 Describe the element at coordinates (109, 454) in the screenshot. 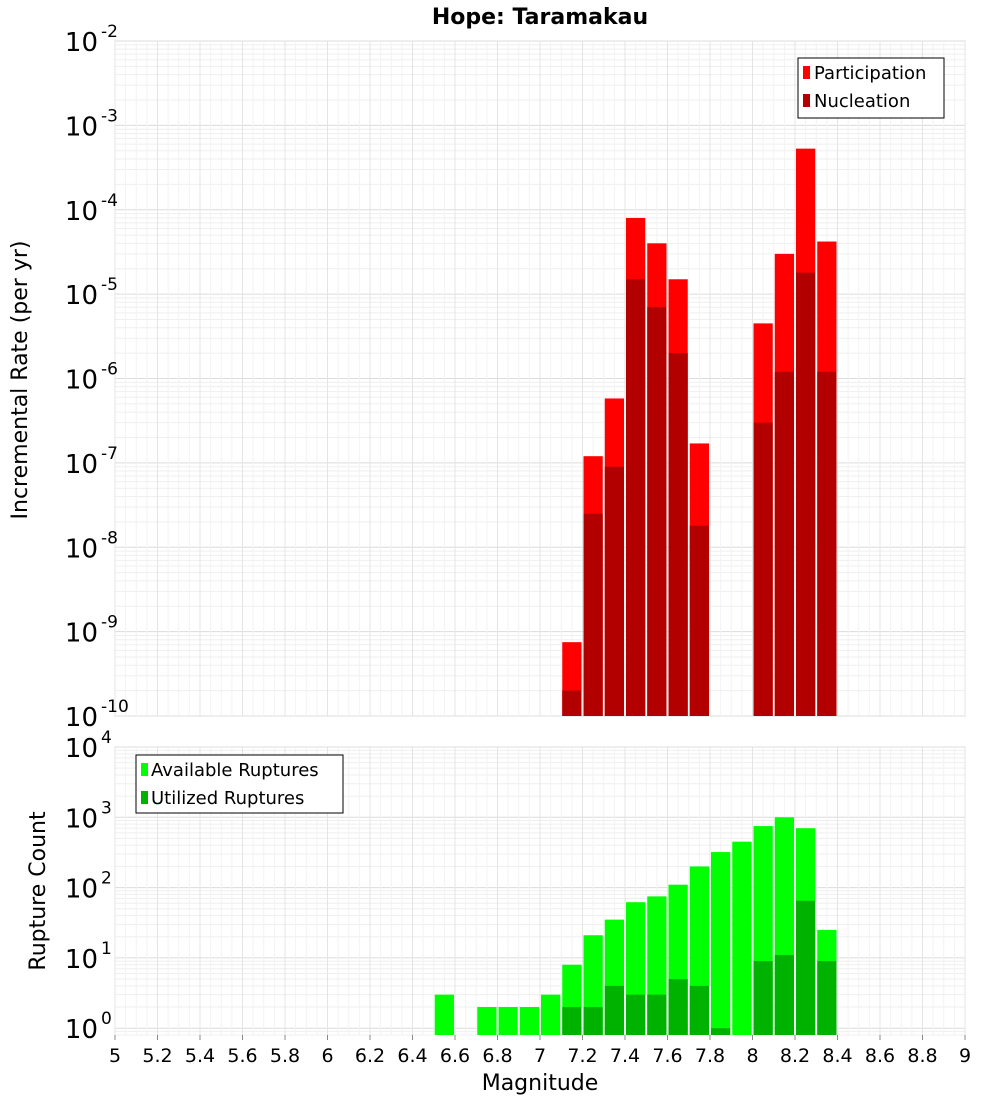

I see `rate-y-tick-exponent: -7` at that location.